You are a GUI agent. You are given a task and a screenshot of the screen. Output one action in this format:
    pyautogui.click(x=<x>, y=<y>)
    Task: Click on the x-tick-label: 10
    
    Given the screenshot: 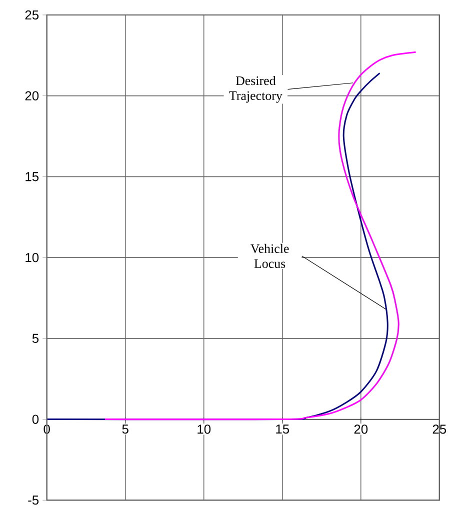 What is the action you would take?
    pyautogui.click(x=203, y=429)
    